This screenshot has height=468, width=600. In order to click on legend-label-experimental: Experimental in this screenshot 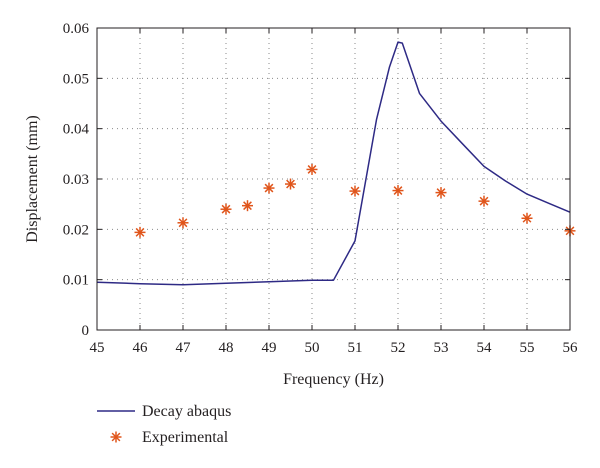, I will do `click(185, 437)`.